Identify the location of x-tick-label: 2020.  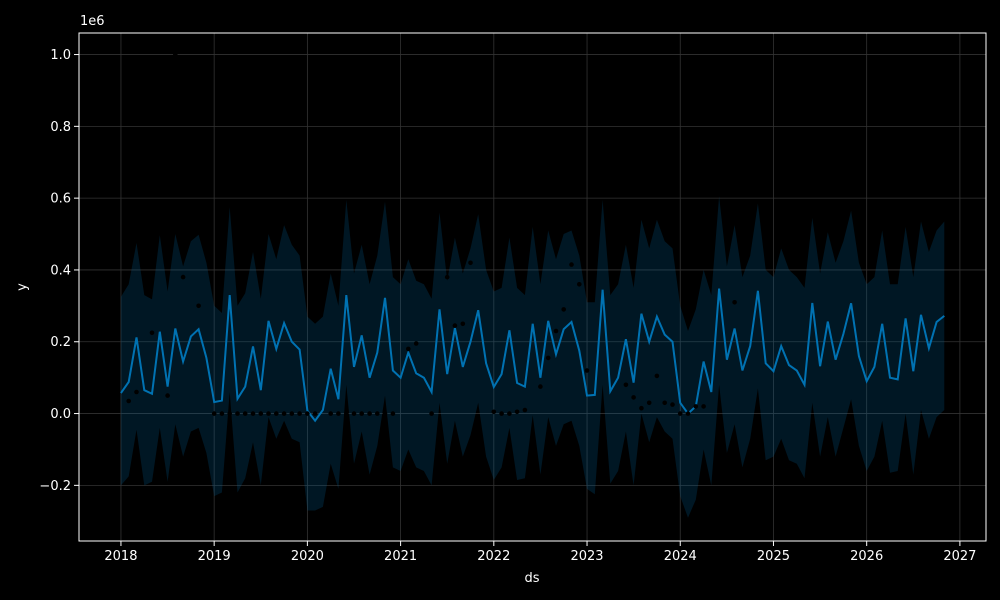
(307, 556).